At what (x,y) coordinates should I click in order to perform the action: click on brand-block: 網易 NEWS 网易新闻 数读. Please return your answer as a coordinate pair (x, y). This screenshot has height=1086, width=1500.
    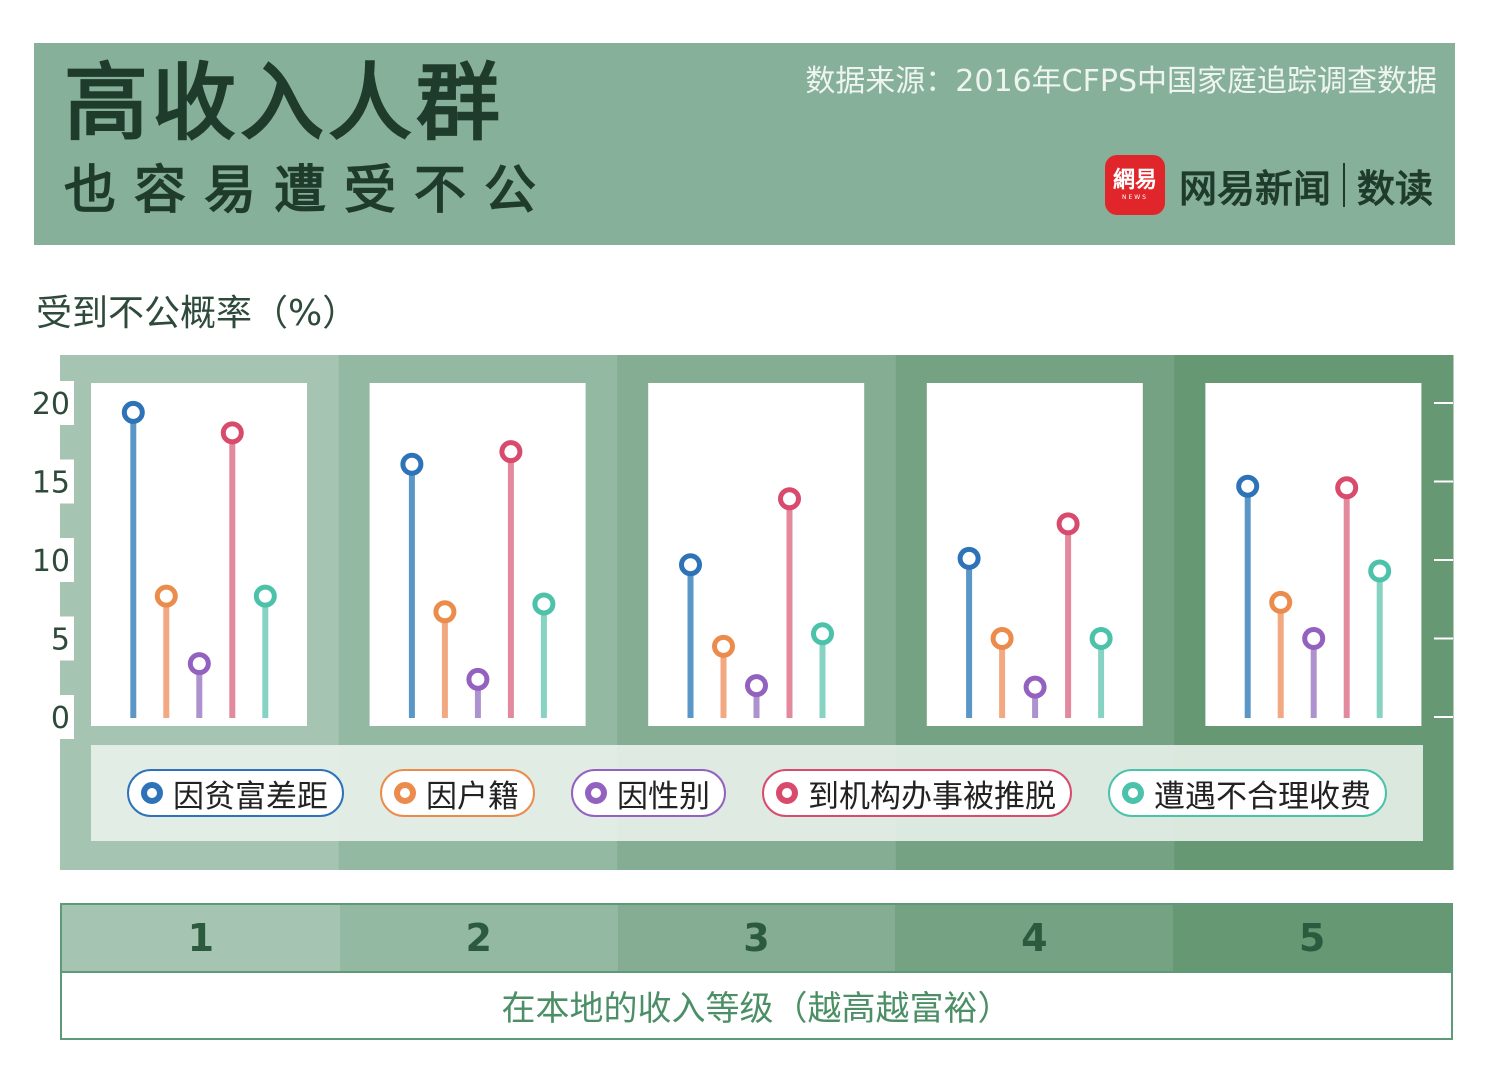
    Looking at the image, I should click on (1268, 185).